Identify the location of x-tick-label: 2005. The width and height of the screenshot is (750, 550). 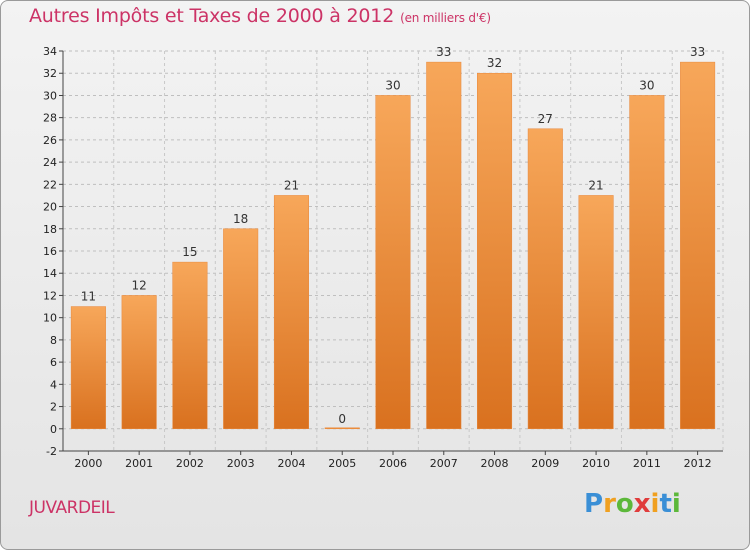
(342, 463).